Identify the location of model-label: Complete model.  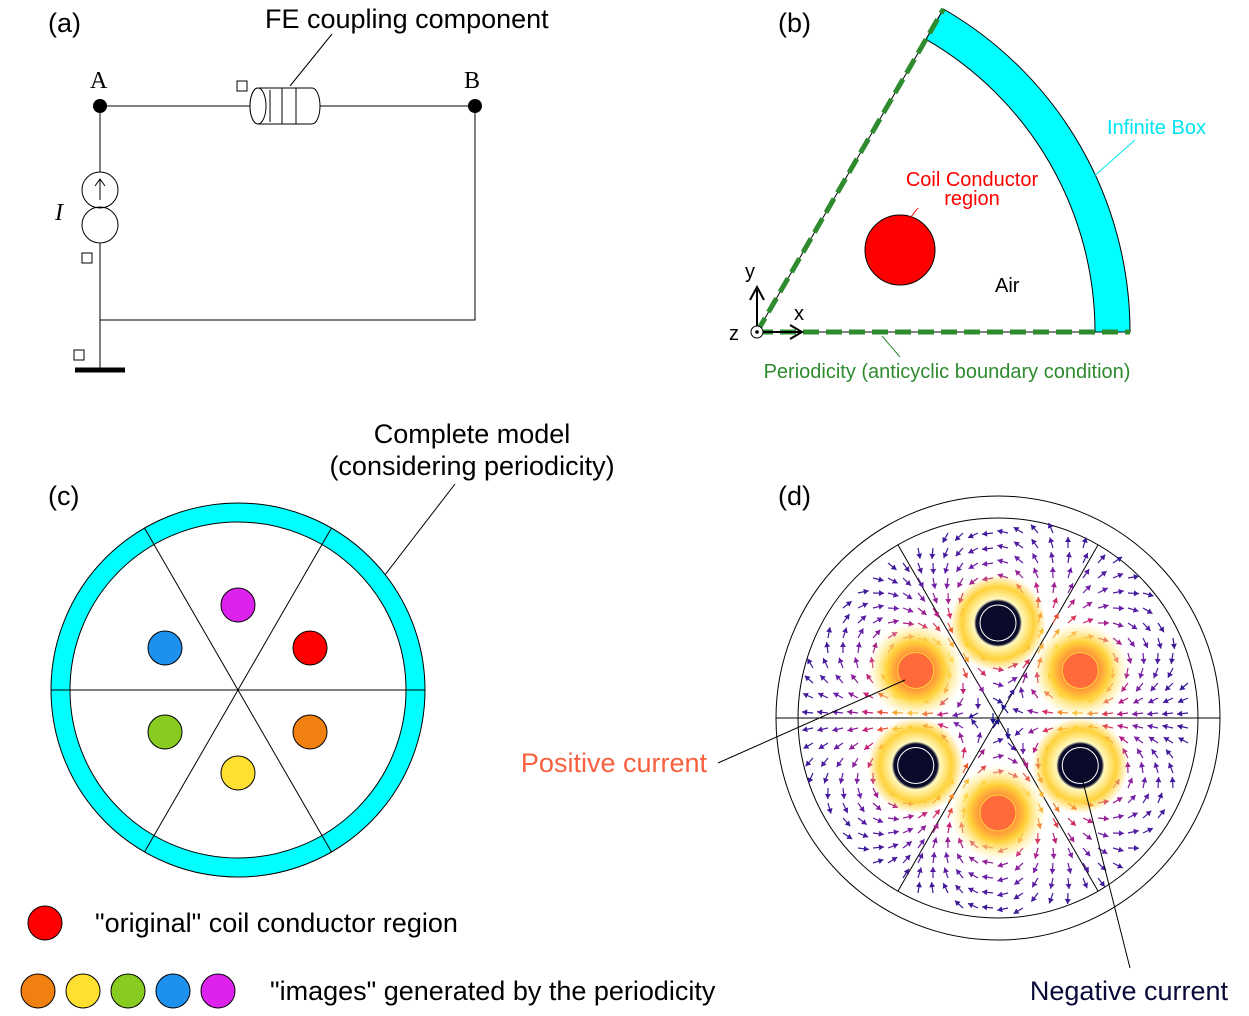
(472, 434).